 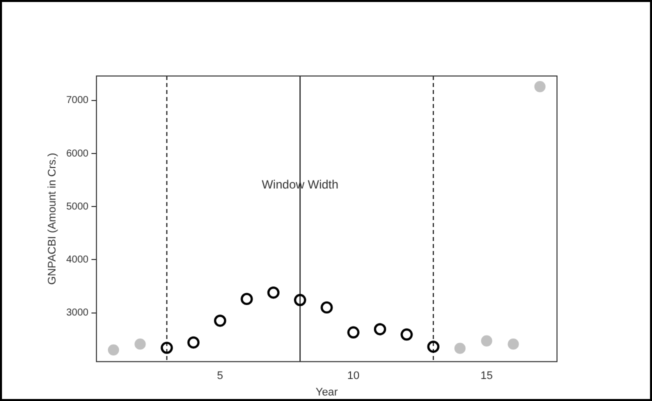 What do you see at coordinates (77, 100) in the screenshot?
I see `y-tick-label: 7000` at bounding box center [77, 100].